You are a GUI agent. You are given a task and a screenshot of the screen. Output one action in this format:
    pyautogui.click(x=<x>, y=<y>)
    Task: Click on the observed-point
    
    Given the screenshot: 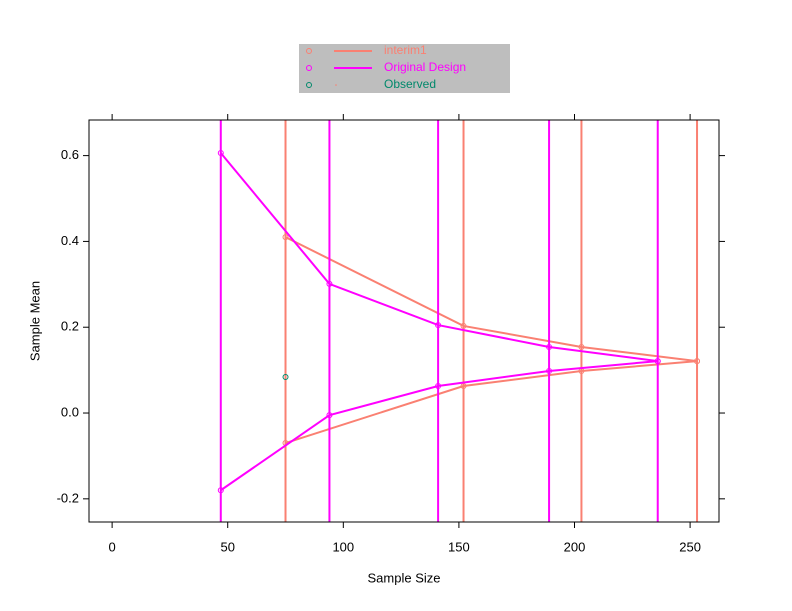 What is the action you would take?
    pyautogui.click(x=285, y=376)
    